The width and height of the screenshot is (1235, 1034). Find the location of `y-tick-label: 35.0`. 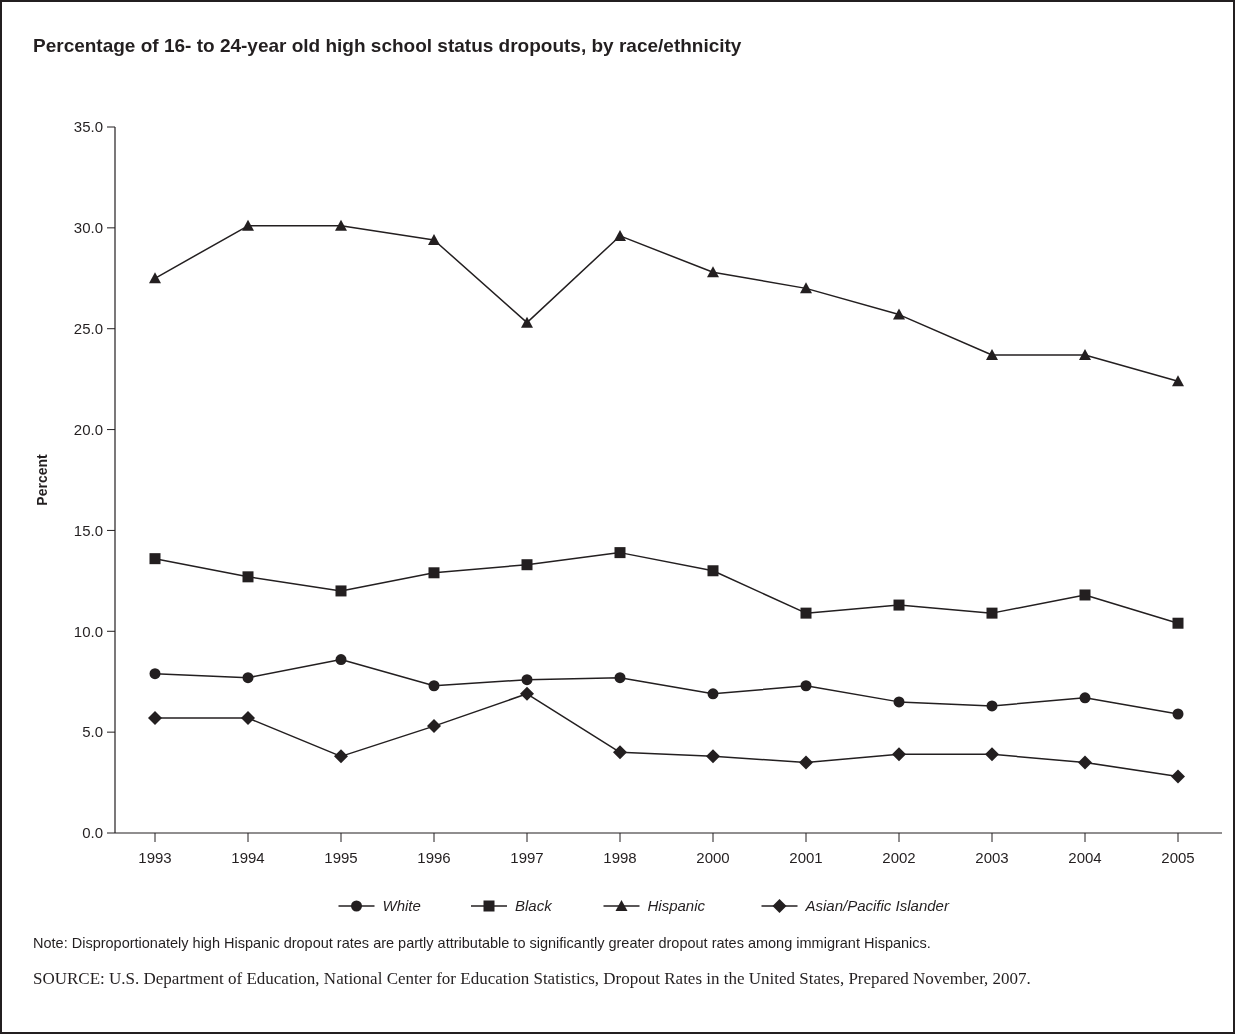

y-tick-label: 35.0 is located at coordinates (88, 127).